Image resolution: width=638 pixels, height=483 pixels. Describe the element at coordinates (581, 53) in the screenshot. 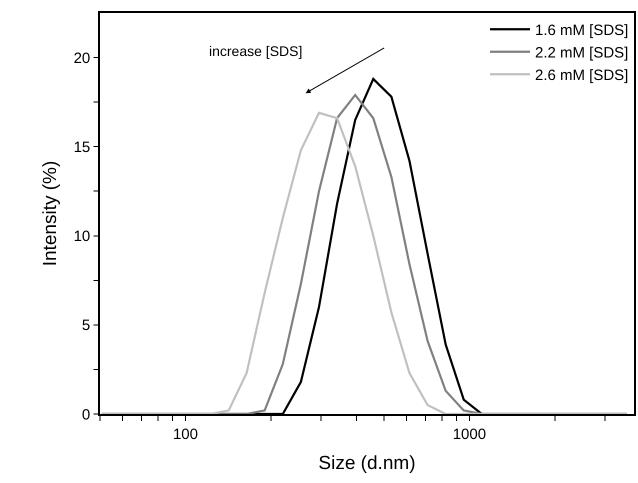

I see `legend-label: 2.2 mM [SDS]` at that location.